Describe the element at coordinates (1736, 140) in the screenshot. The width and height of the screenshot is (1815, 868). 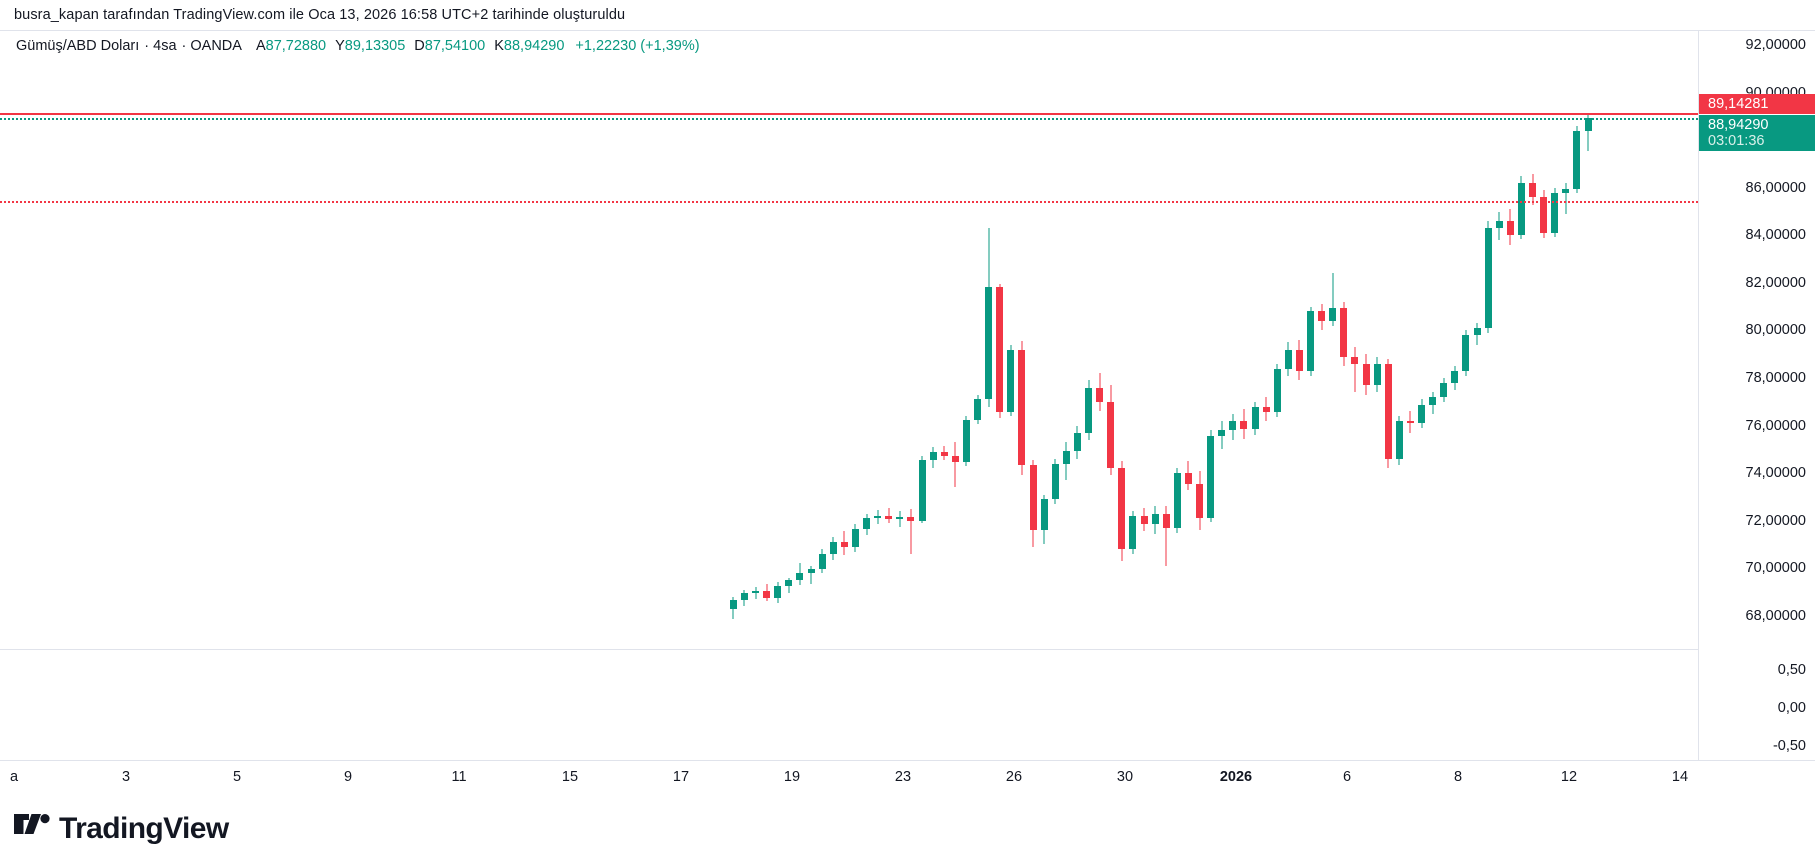
I see `countdown-label: 03:01:36` at that location.